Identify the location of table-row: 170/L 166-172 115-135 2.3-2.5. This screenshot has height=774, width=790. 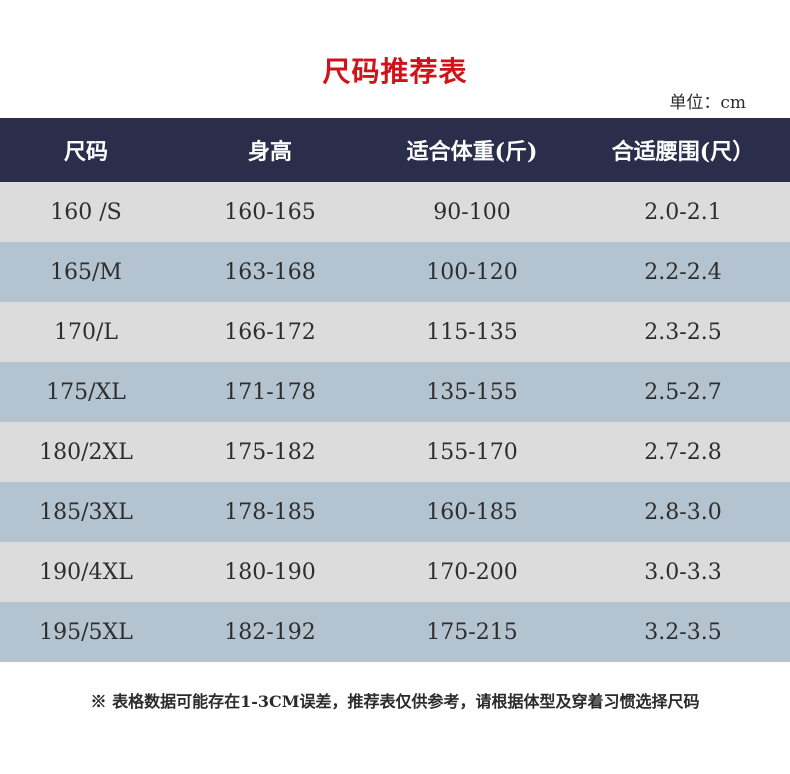
(395, 332).